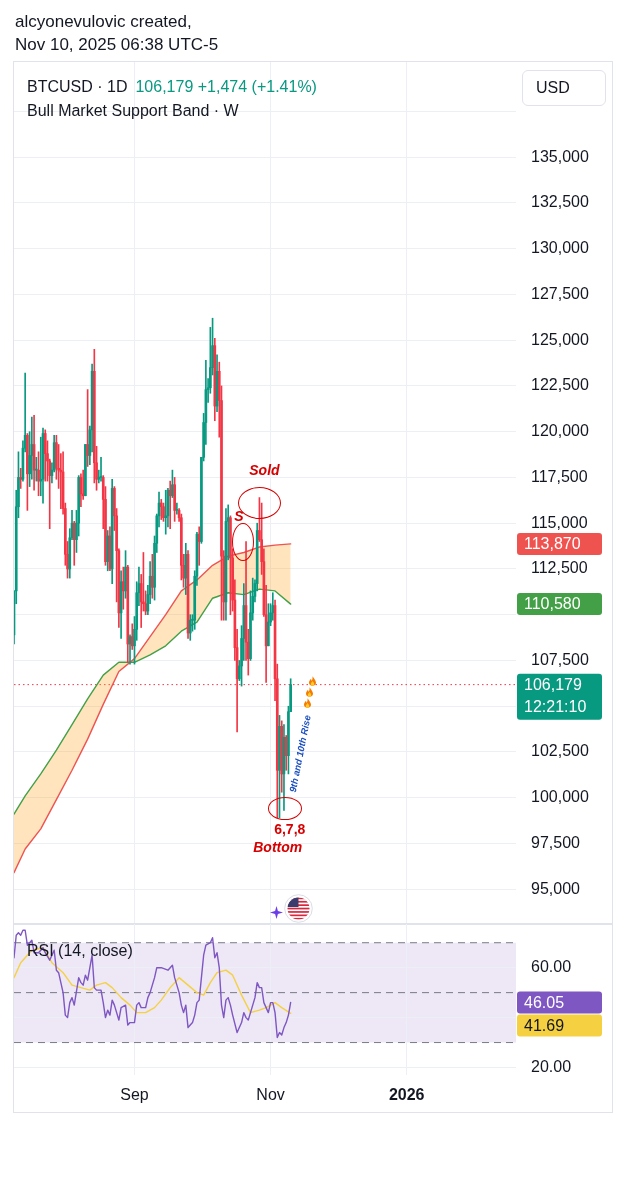  I want to click on text: 46.05, so click(544, 1002).